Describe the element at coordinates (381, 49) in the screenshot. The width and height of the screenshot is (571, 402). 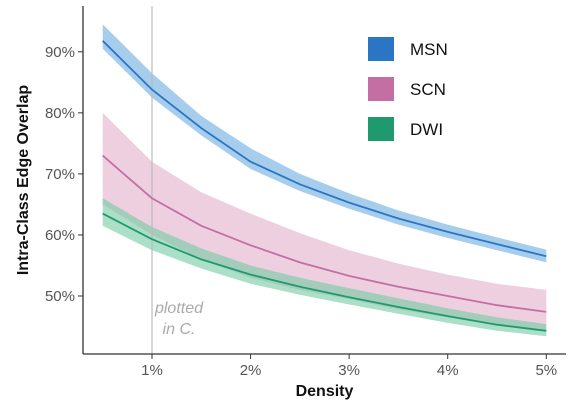
I see `legend-swatch-msn` at that location.